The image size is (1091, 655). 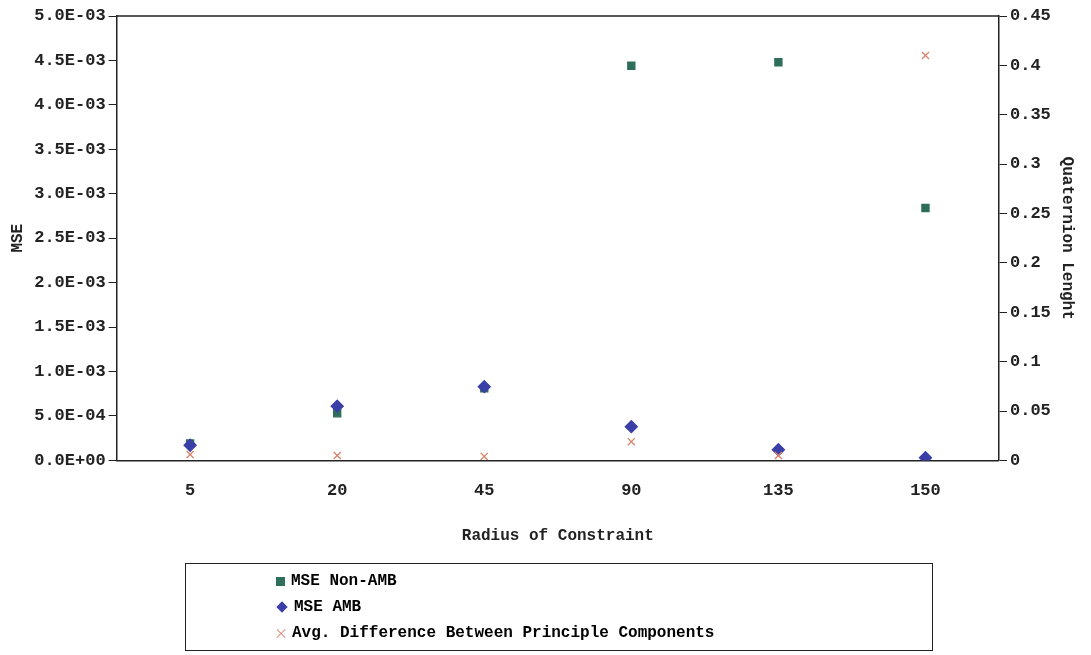 I want to click on x-tick-label: 150, so click(x=925, y=490).